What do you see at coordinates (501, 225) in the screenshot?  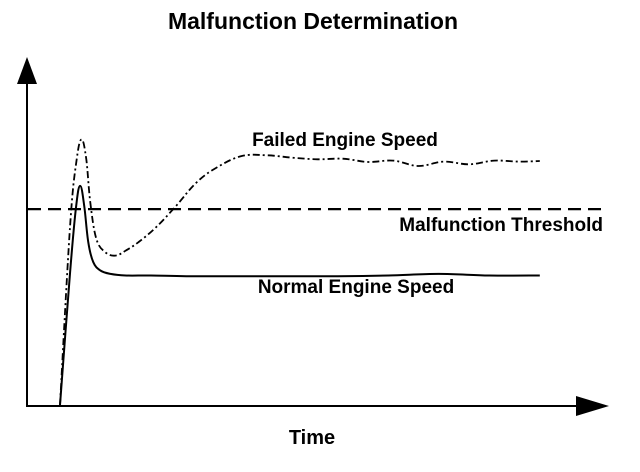 I see `threshold-label: Malfunction Threshold` at bounding box center [501, 225].